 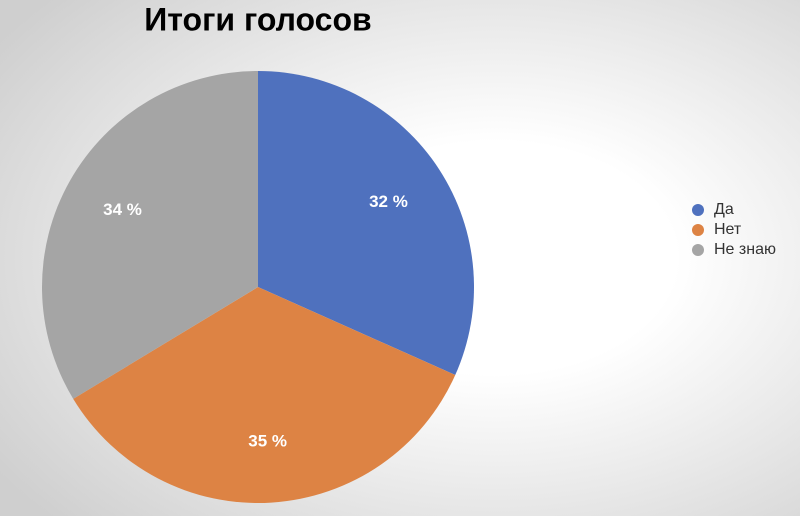 I want to click on value-label: 35 %, so click(x=267, y=441).